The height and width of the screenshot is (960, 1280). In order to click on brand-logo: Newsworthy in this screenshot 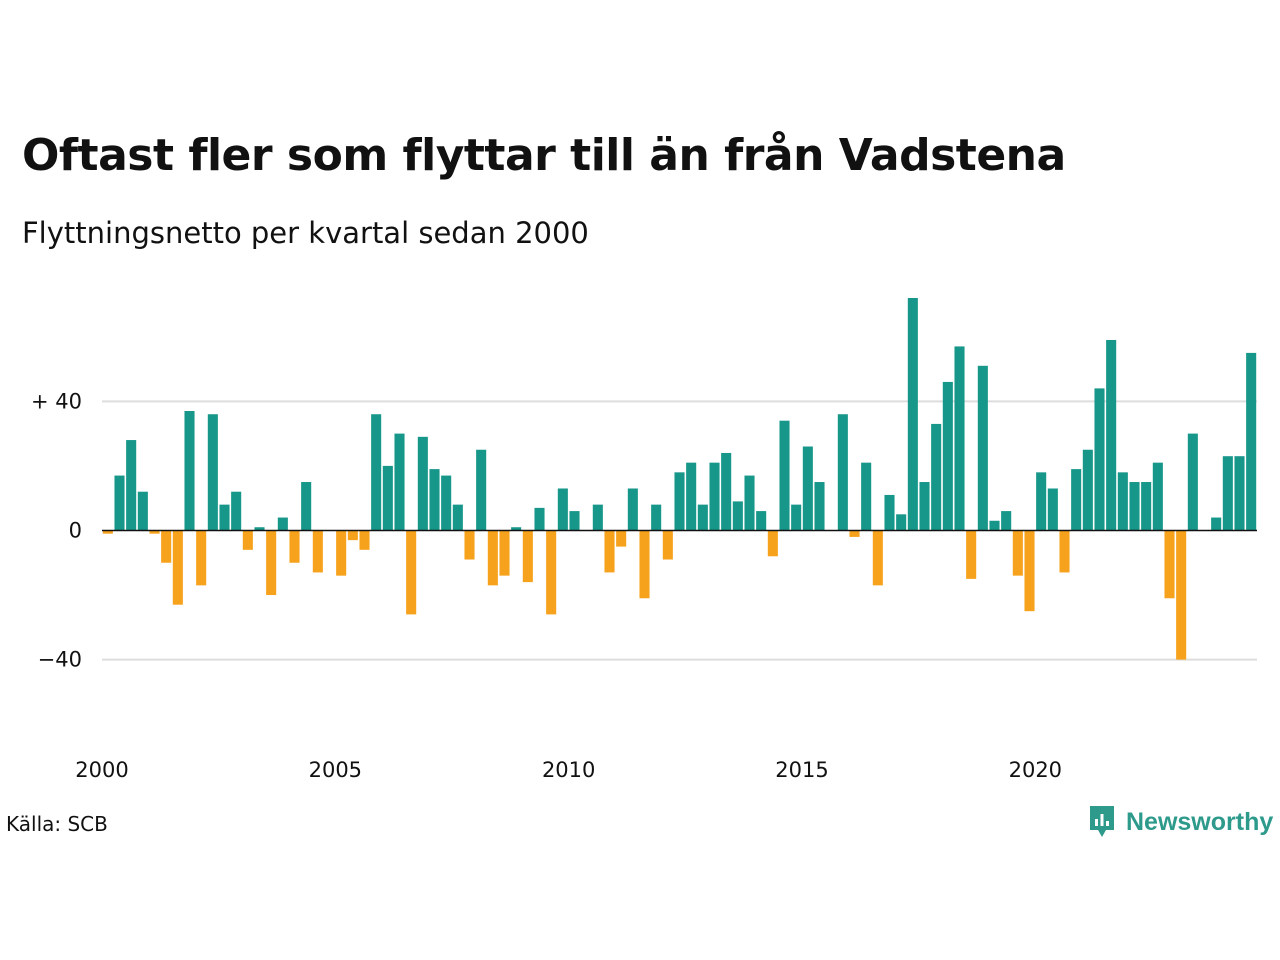, I will do `click(1180, 822)`.